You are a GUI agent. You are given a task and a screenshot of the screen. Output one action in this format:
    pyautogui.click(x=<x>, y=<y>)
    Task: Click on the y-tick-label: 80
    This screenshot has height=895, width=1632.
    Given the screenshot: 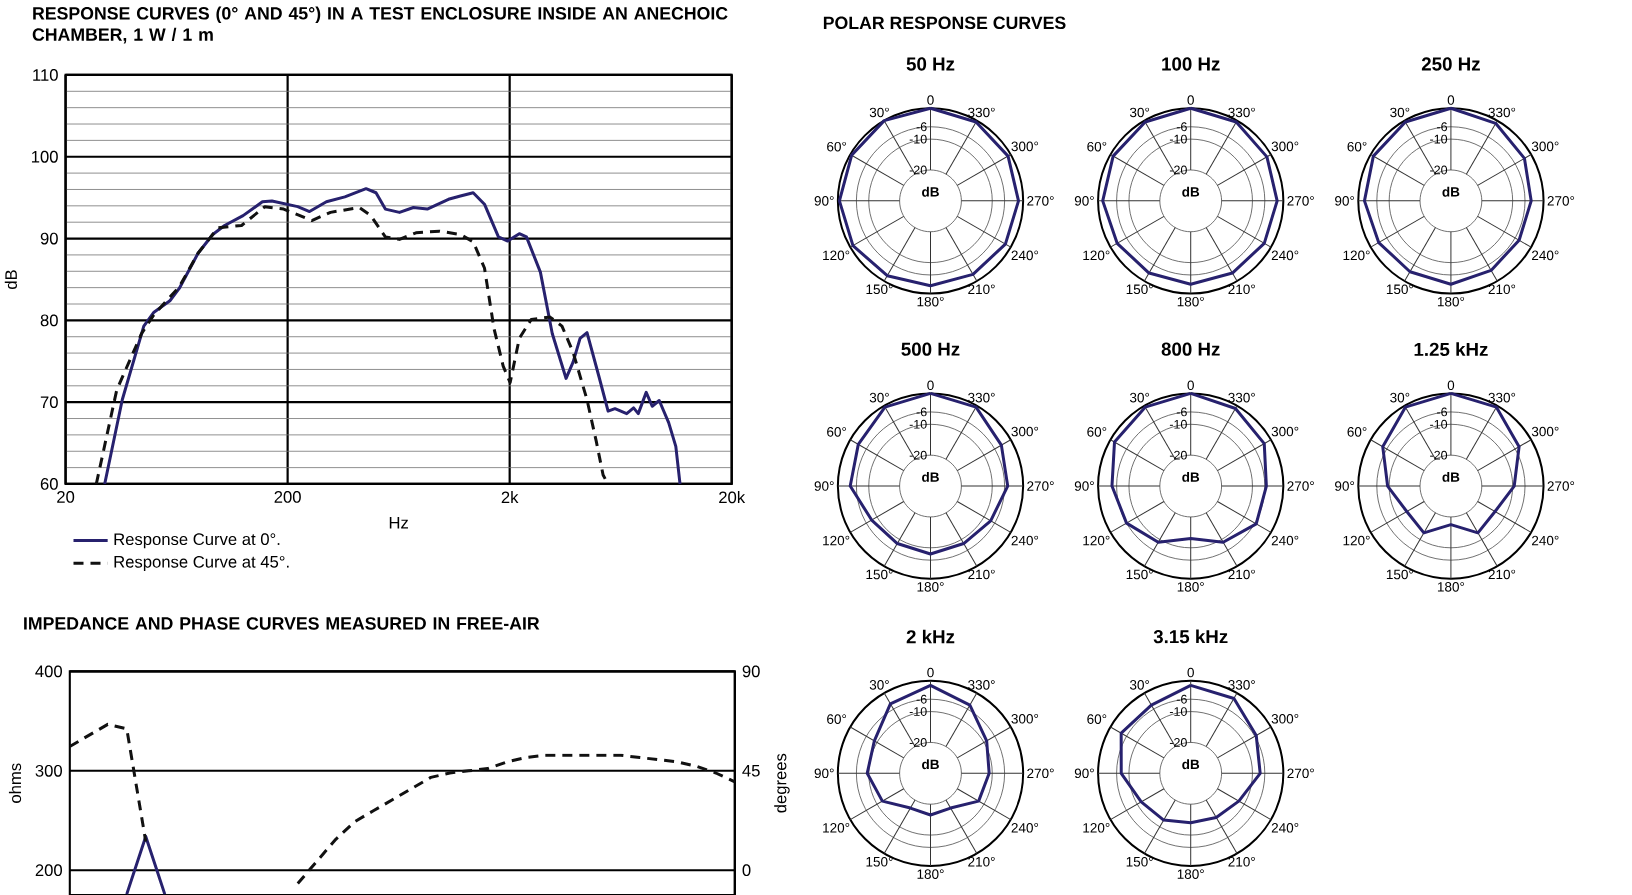 What is the action you would take?
    pyautogui.click(x=49, y=320)
    